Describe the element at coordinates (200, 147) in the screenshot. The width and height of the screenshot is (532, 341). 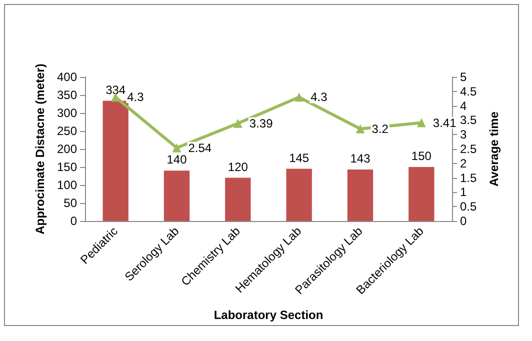
I see `data-label: 2.54` at that location.